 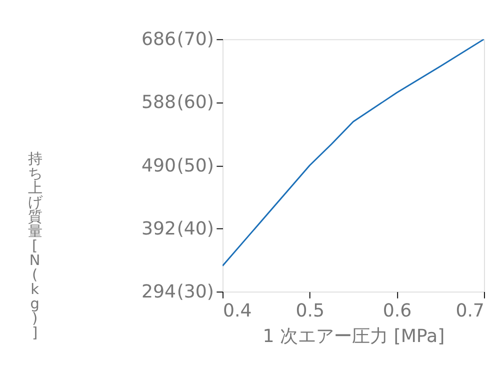 What do you see at coordinates (158, 229) in the screenshot?
I see `y-tick-label: 392` at bounding box center [158, 229].